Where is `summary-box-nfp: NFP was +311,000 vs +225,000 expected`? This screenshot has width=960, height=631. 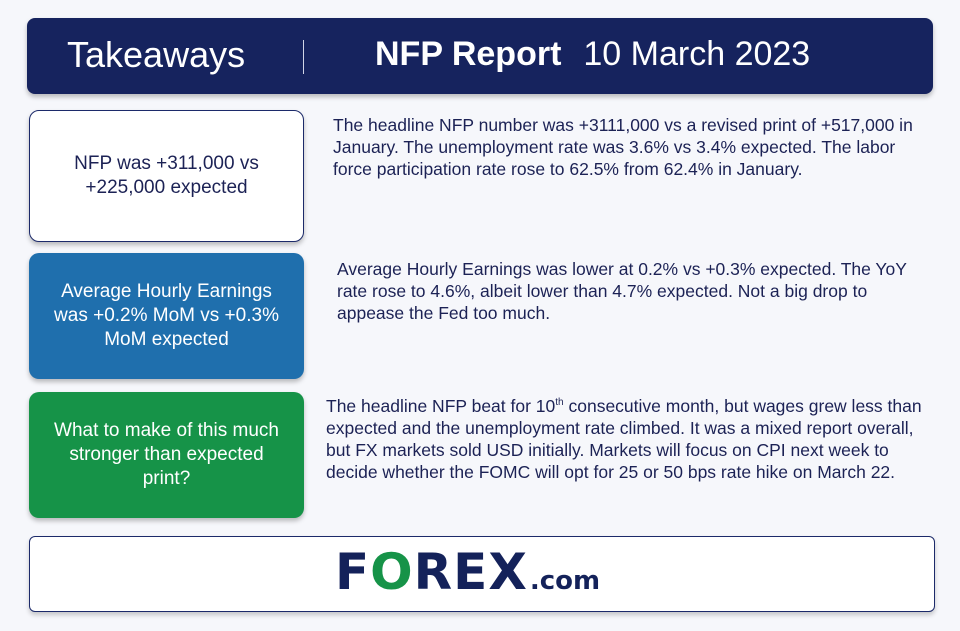 summary-box-nfp: NFP was +311,000 vs +225,000 expected is located at coordinates (166, 176).